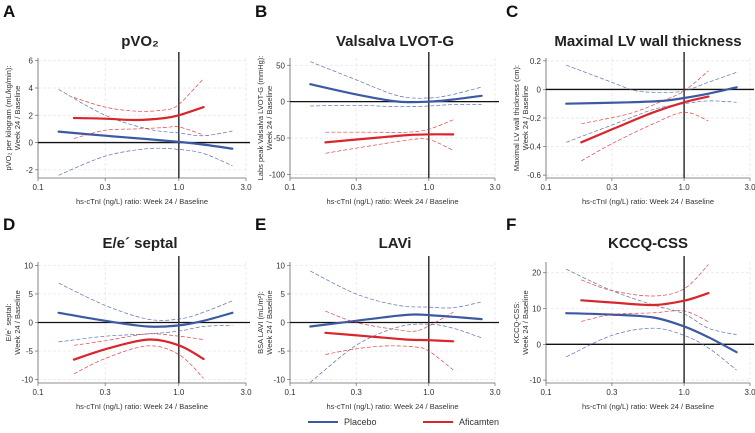 This screenshot has width=755, height=433. What do you see at coordinates (260, 118) in the screenshot?
I see `y-axis-label: Labs peak Valsalva LVOT-G (mmHg):` at bounding box center [260, 118].